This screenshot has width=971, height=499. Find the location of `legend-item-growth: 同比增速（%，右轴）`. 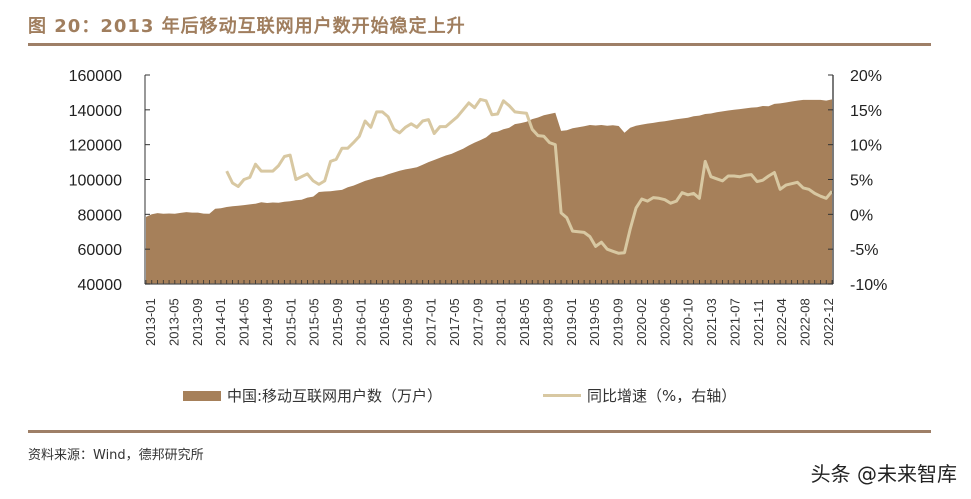

legend-item-growth: 同比增速（%，右轴） is located at coordinates (639, 395).